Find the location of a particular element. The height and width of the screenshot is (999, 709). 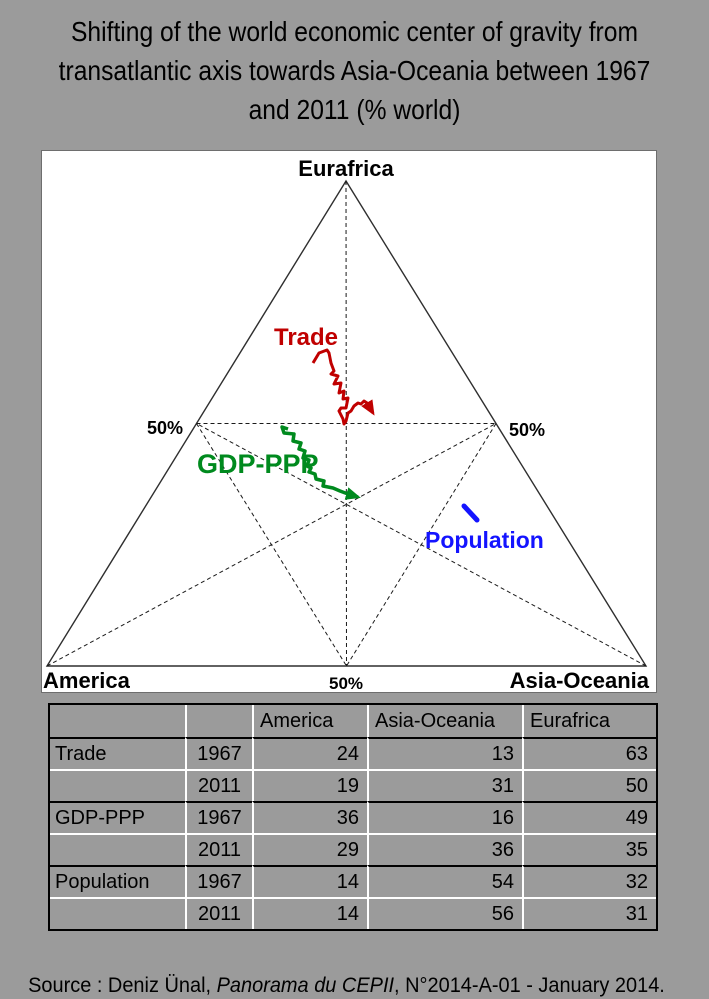

pct-label-right: 50% is located at coordinates (527, 430).